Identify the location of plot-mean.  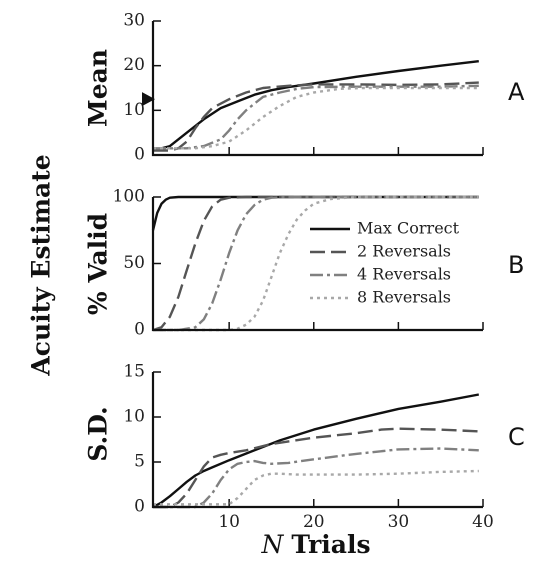
(310, 106).